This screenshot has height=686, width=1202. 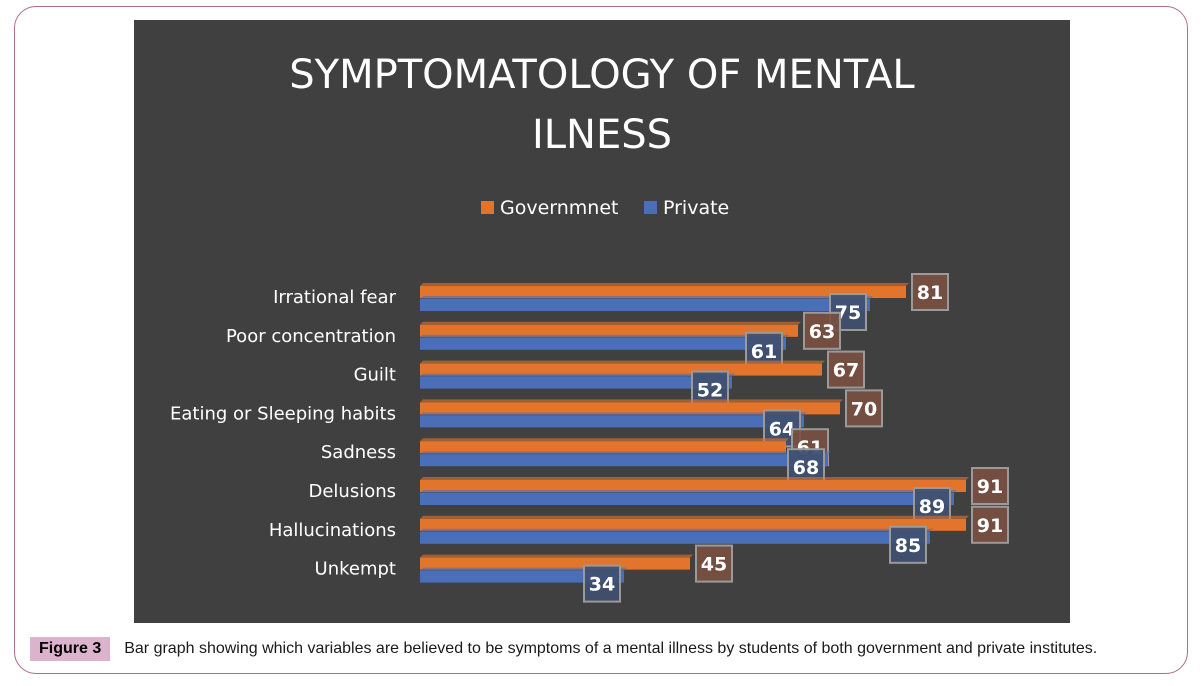 I want to click on legend: Governmnet Private, so click(x=605, y=208).